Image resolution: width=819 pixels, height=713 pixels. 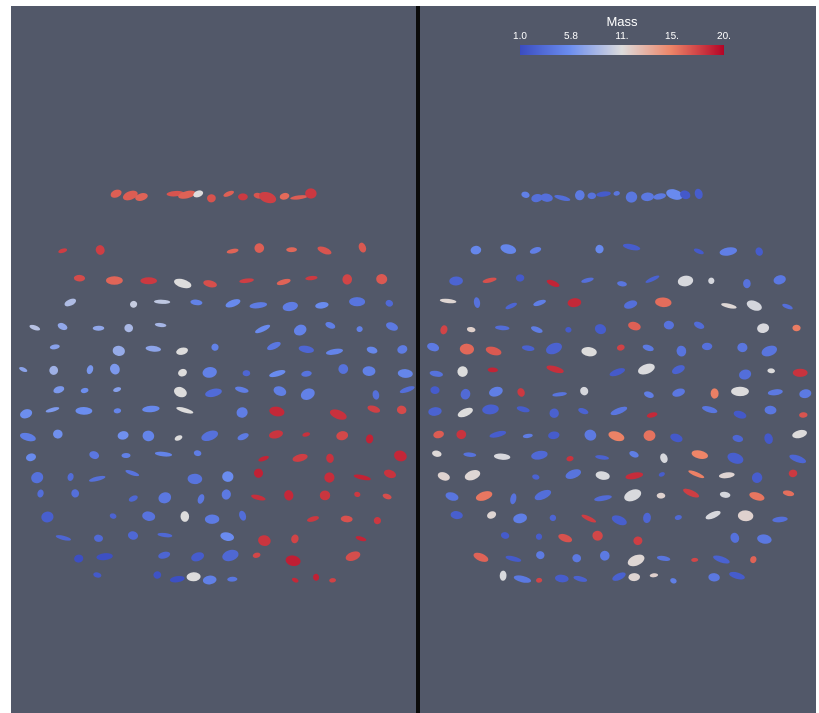 I want to click on mass-color-legend: Mass 1.0 5.8 11. 15. 20., so click(x=622, y=35).